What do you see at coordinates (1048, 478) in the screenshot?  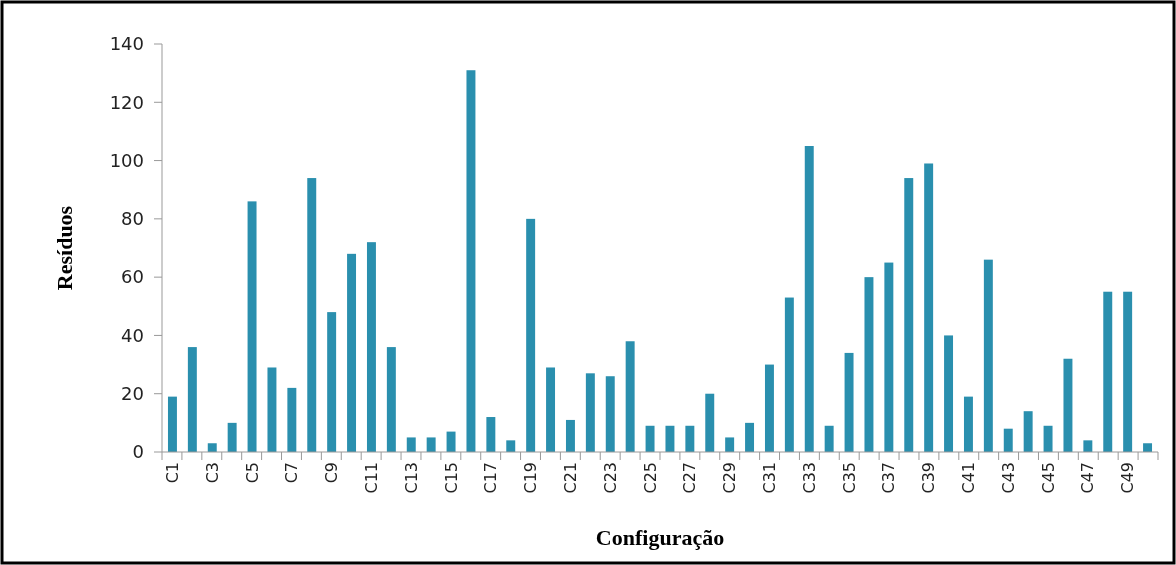 I see `x-tick-label: C45` at bounding box center [1048, 478].